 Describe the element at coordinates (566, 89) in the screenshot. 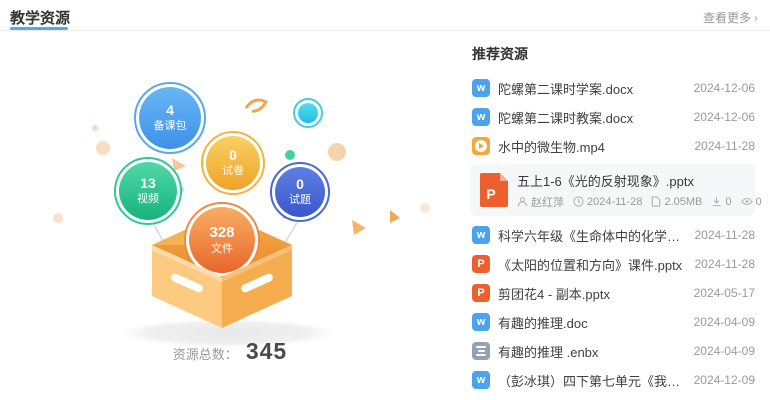

I see `resource-name: 陀螺第二课时学案.docx` at that location.